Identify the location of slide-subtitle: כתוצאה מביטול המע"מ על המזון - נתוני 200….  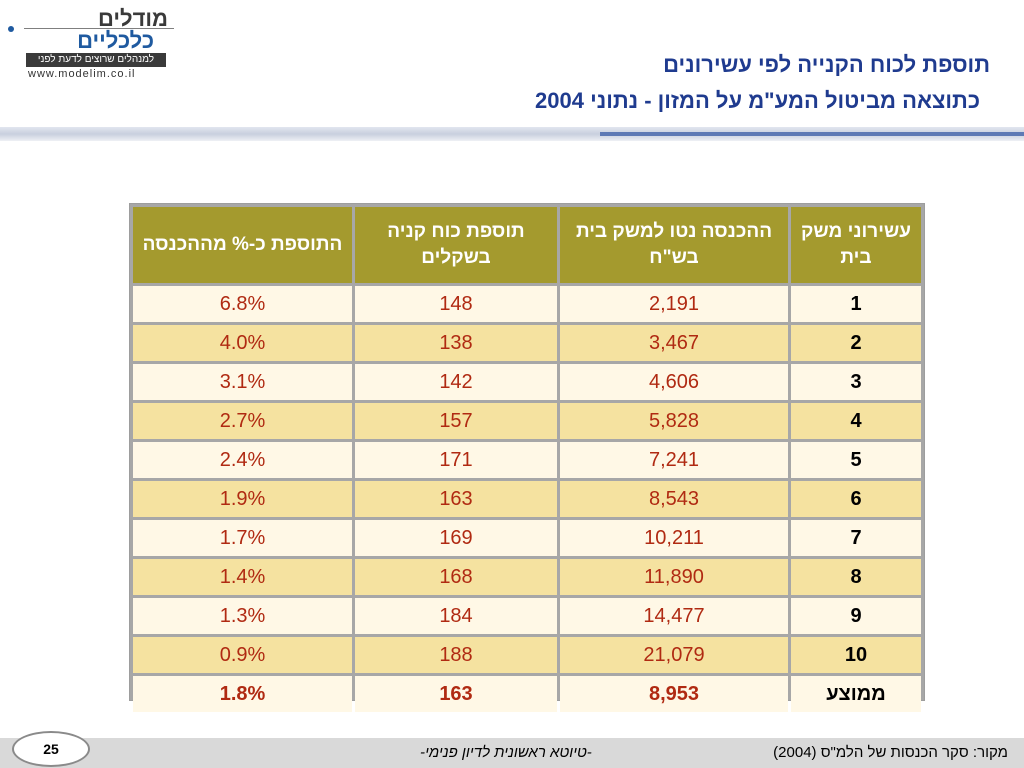
(757, 100).